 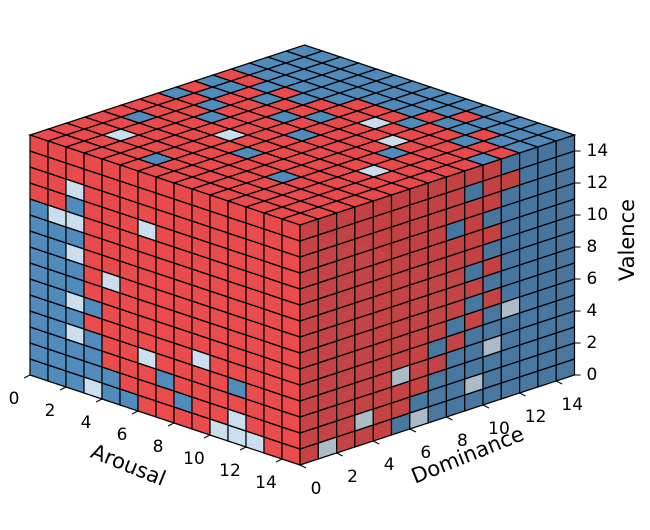 I want to click on x-tick-label: 2, so click(x=50, y=411).